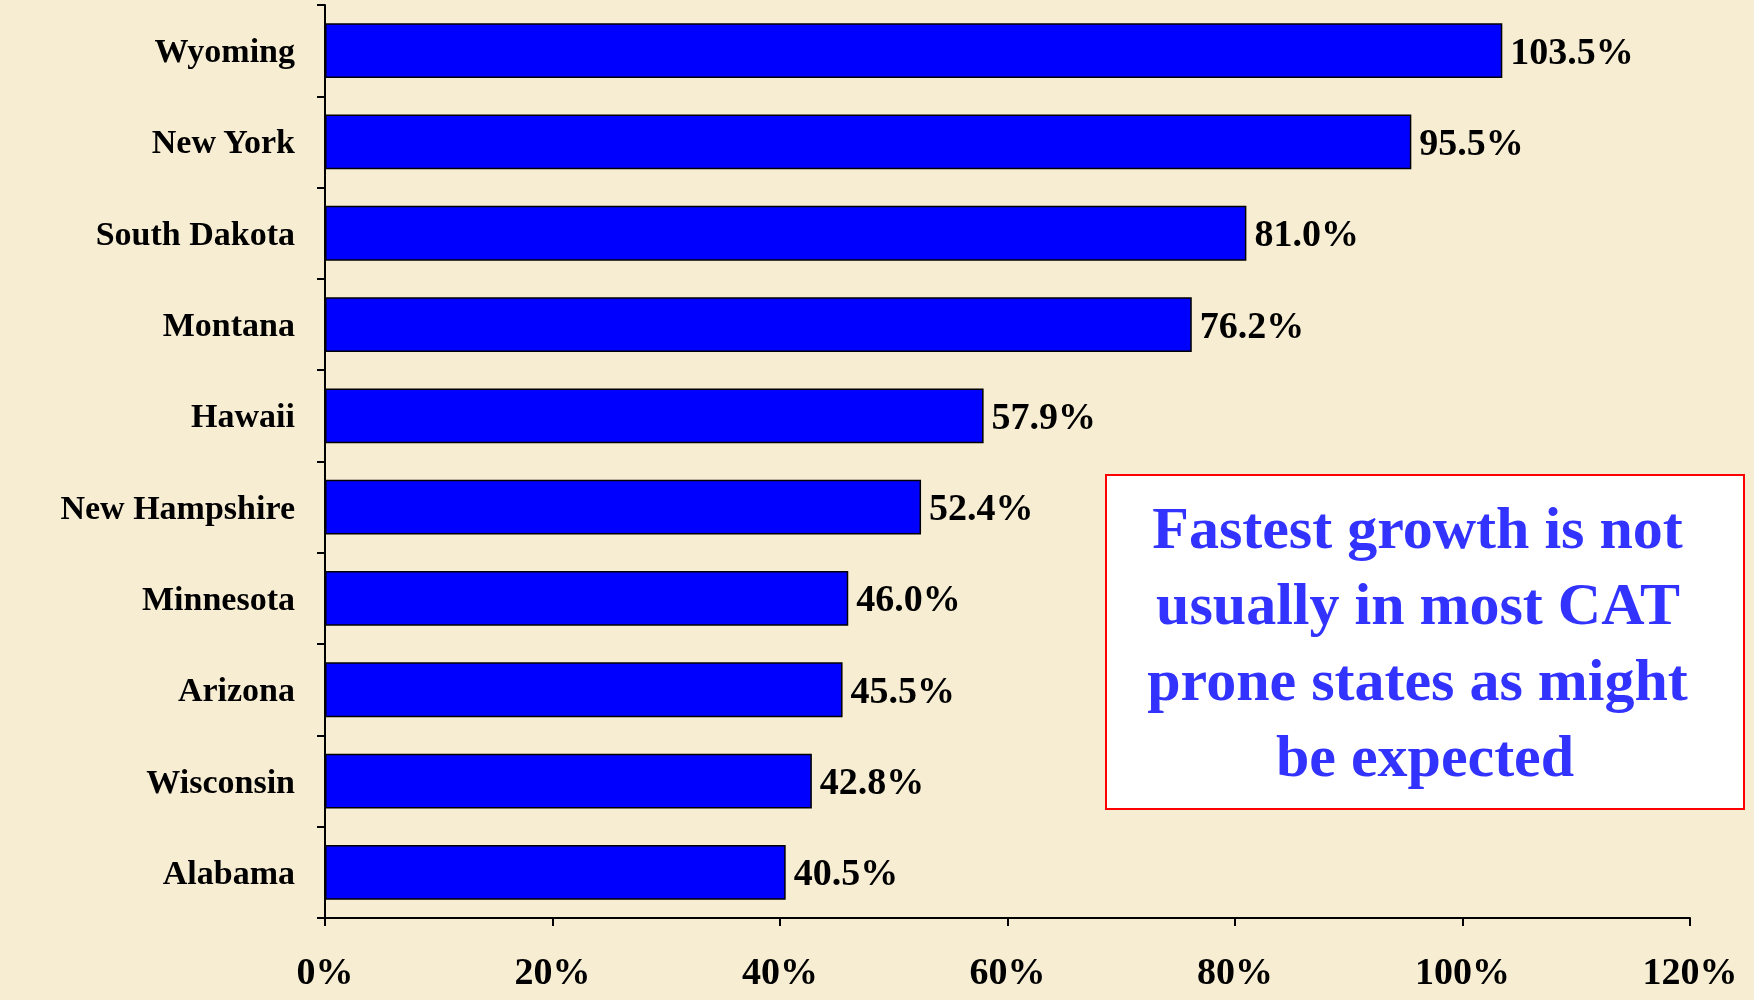  I want to click on y-tick-label: Minnesota, so click(218, 598).